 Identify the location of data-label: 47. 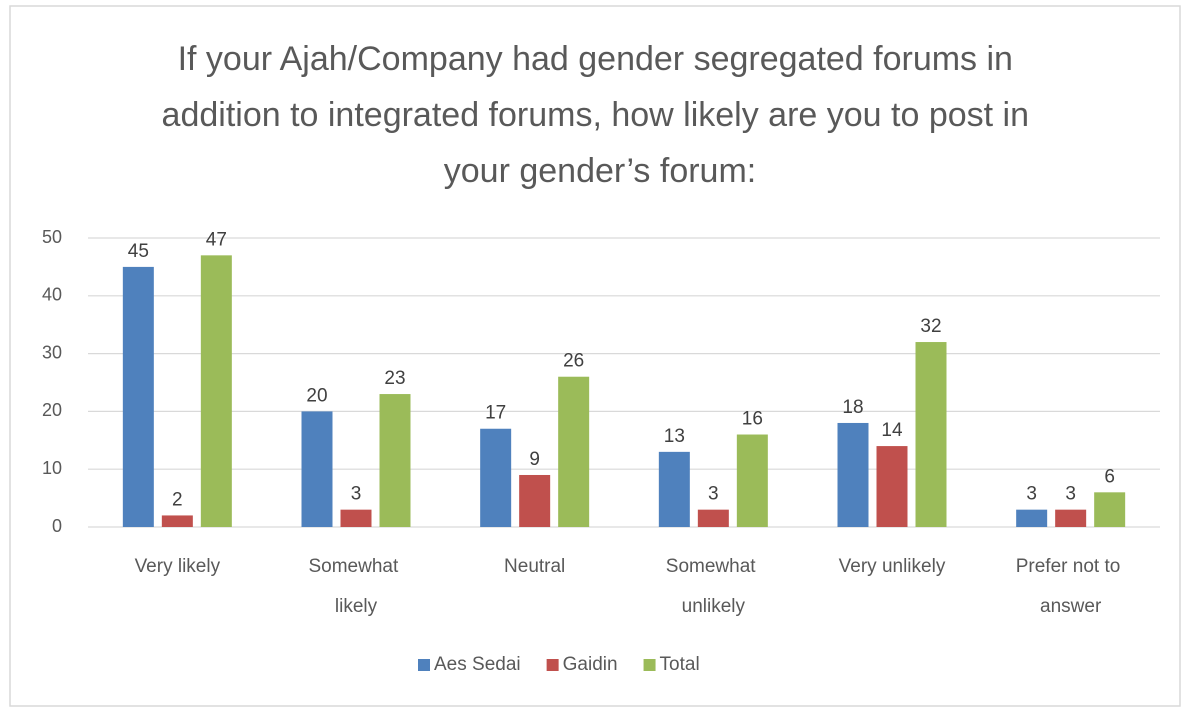
(216, 239).